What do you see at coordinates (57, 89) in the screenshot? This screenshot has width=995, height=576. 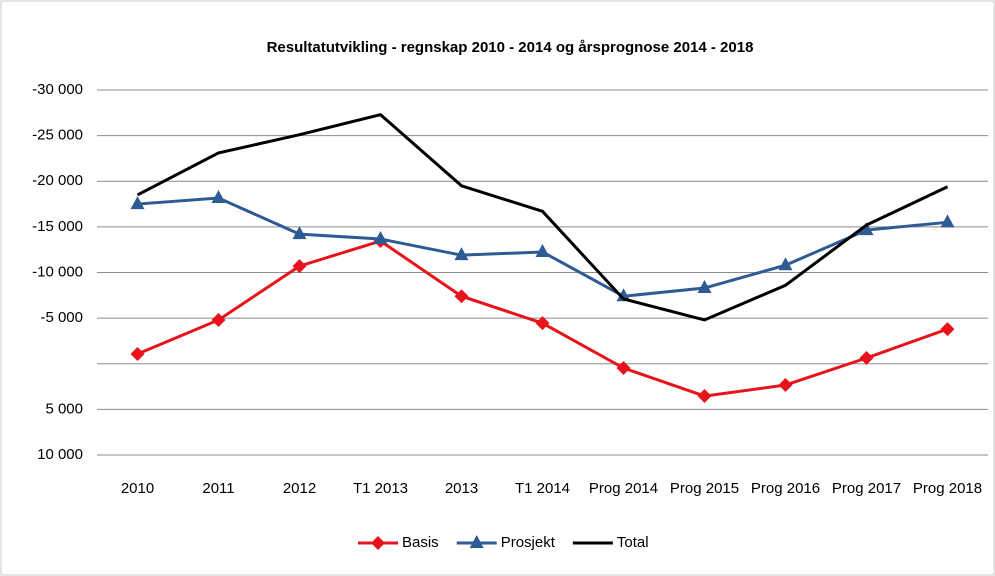 I see `y-tick-label: -30 000` at bounding box center [57, 89].